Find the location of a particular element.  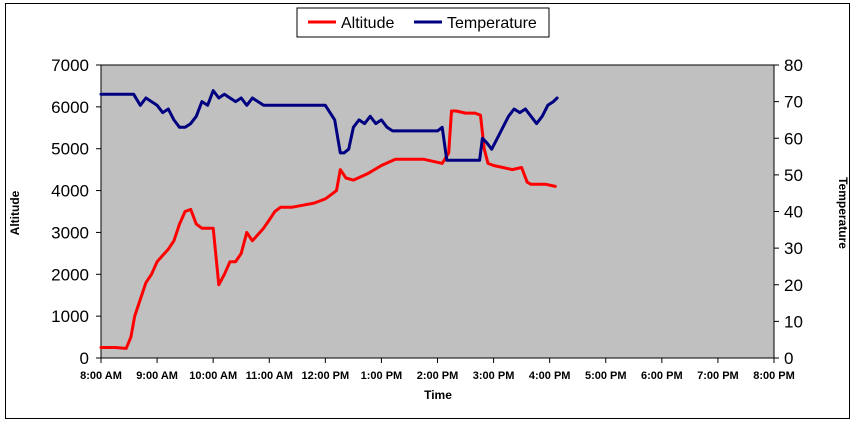

x-tick-label: 10:00 AM is located at coordinates (213, 376).